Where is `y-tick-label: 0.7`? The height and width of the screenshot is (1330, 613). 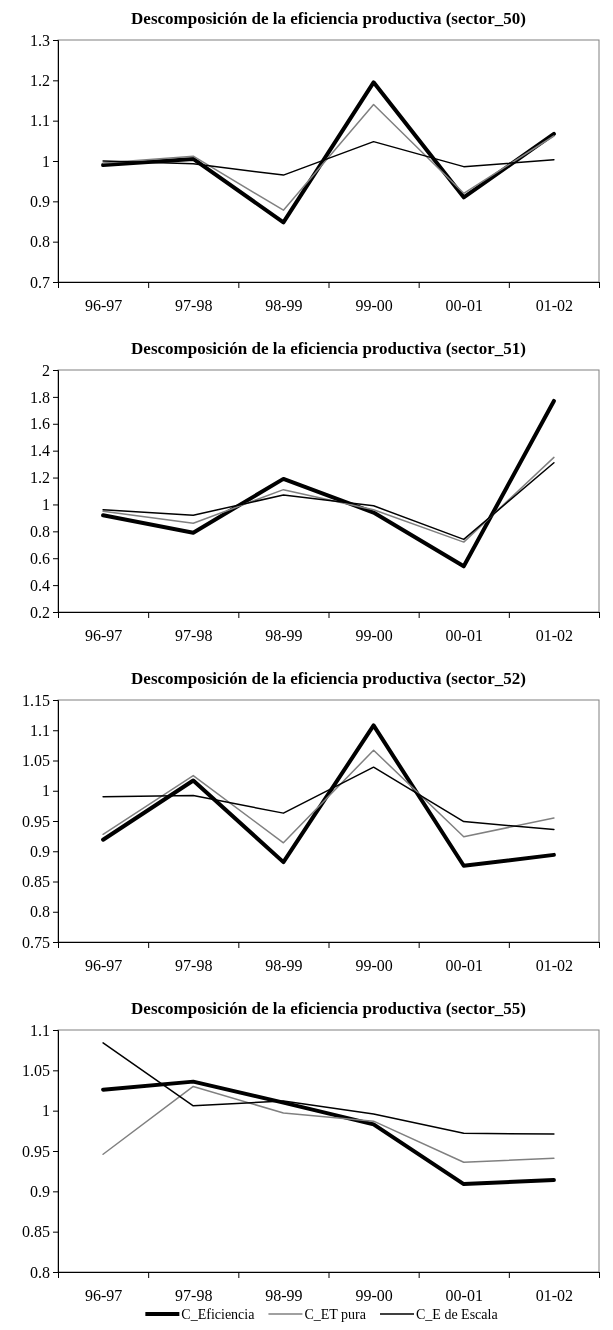 y-tick-label: 0.7 is located at coordinates (40, 282).